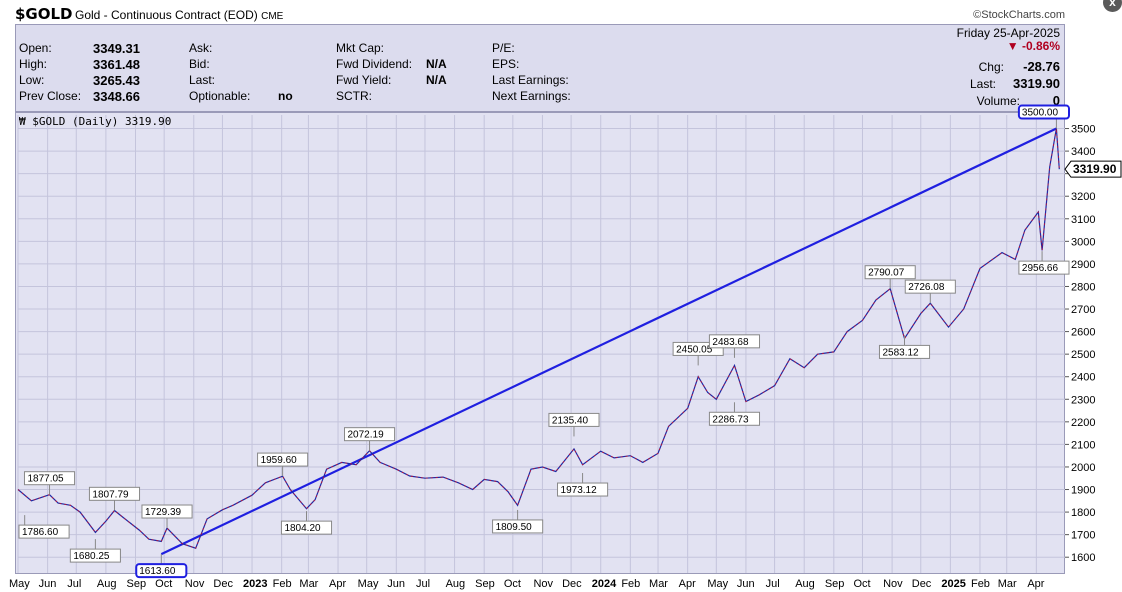  I want to click on last-label-2: Last:, so click(202, 80).